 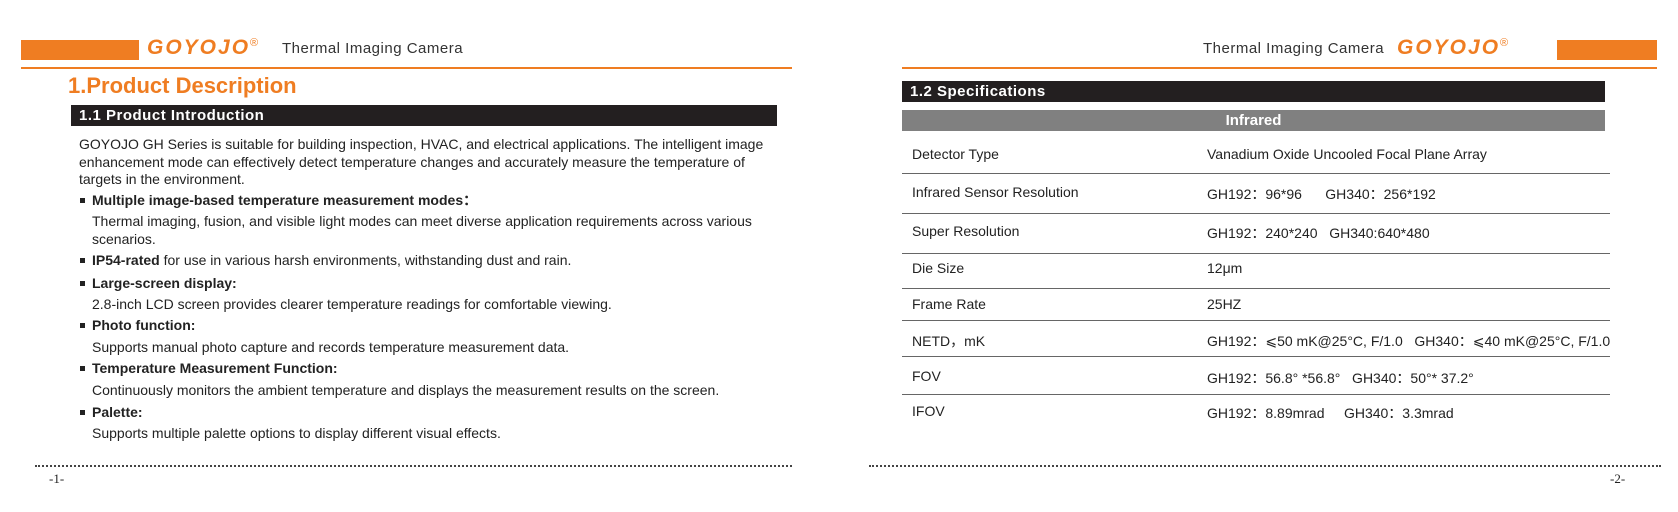 What do you see at coordinates (949, 341) in the screenshot?
I see `spec-label: NETD，mK` at bounding box center [949, 341].